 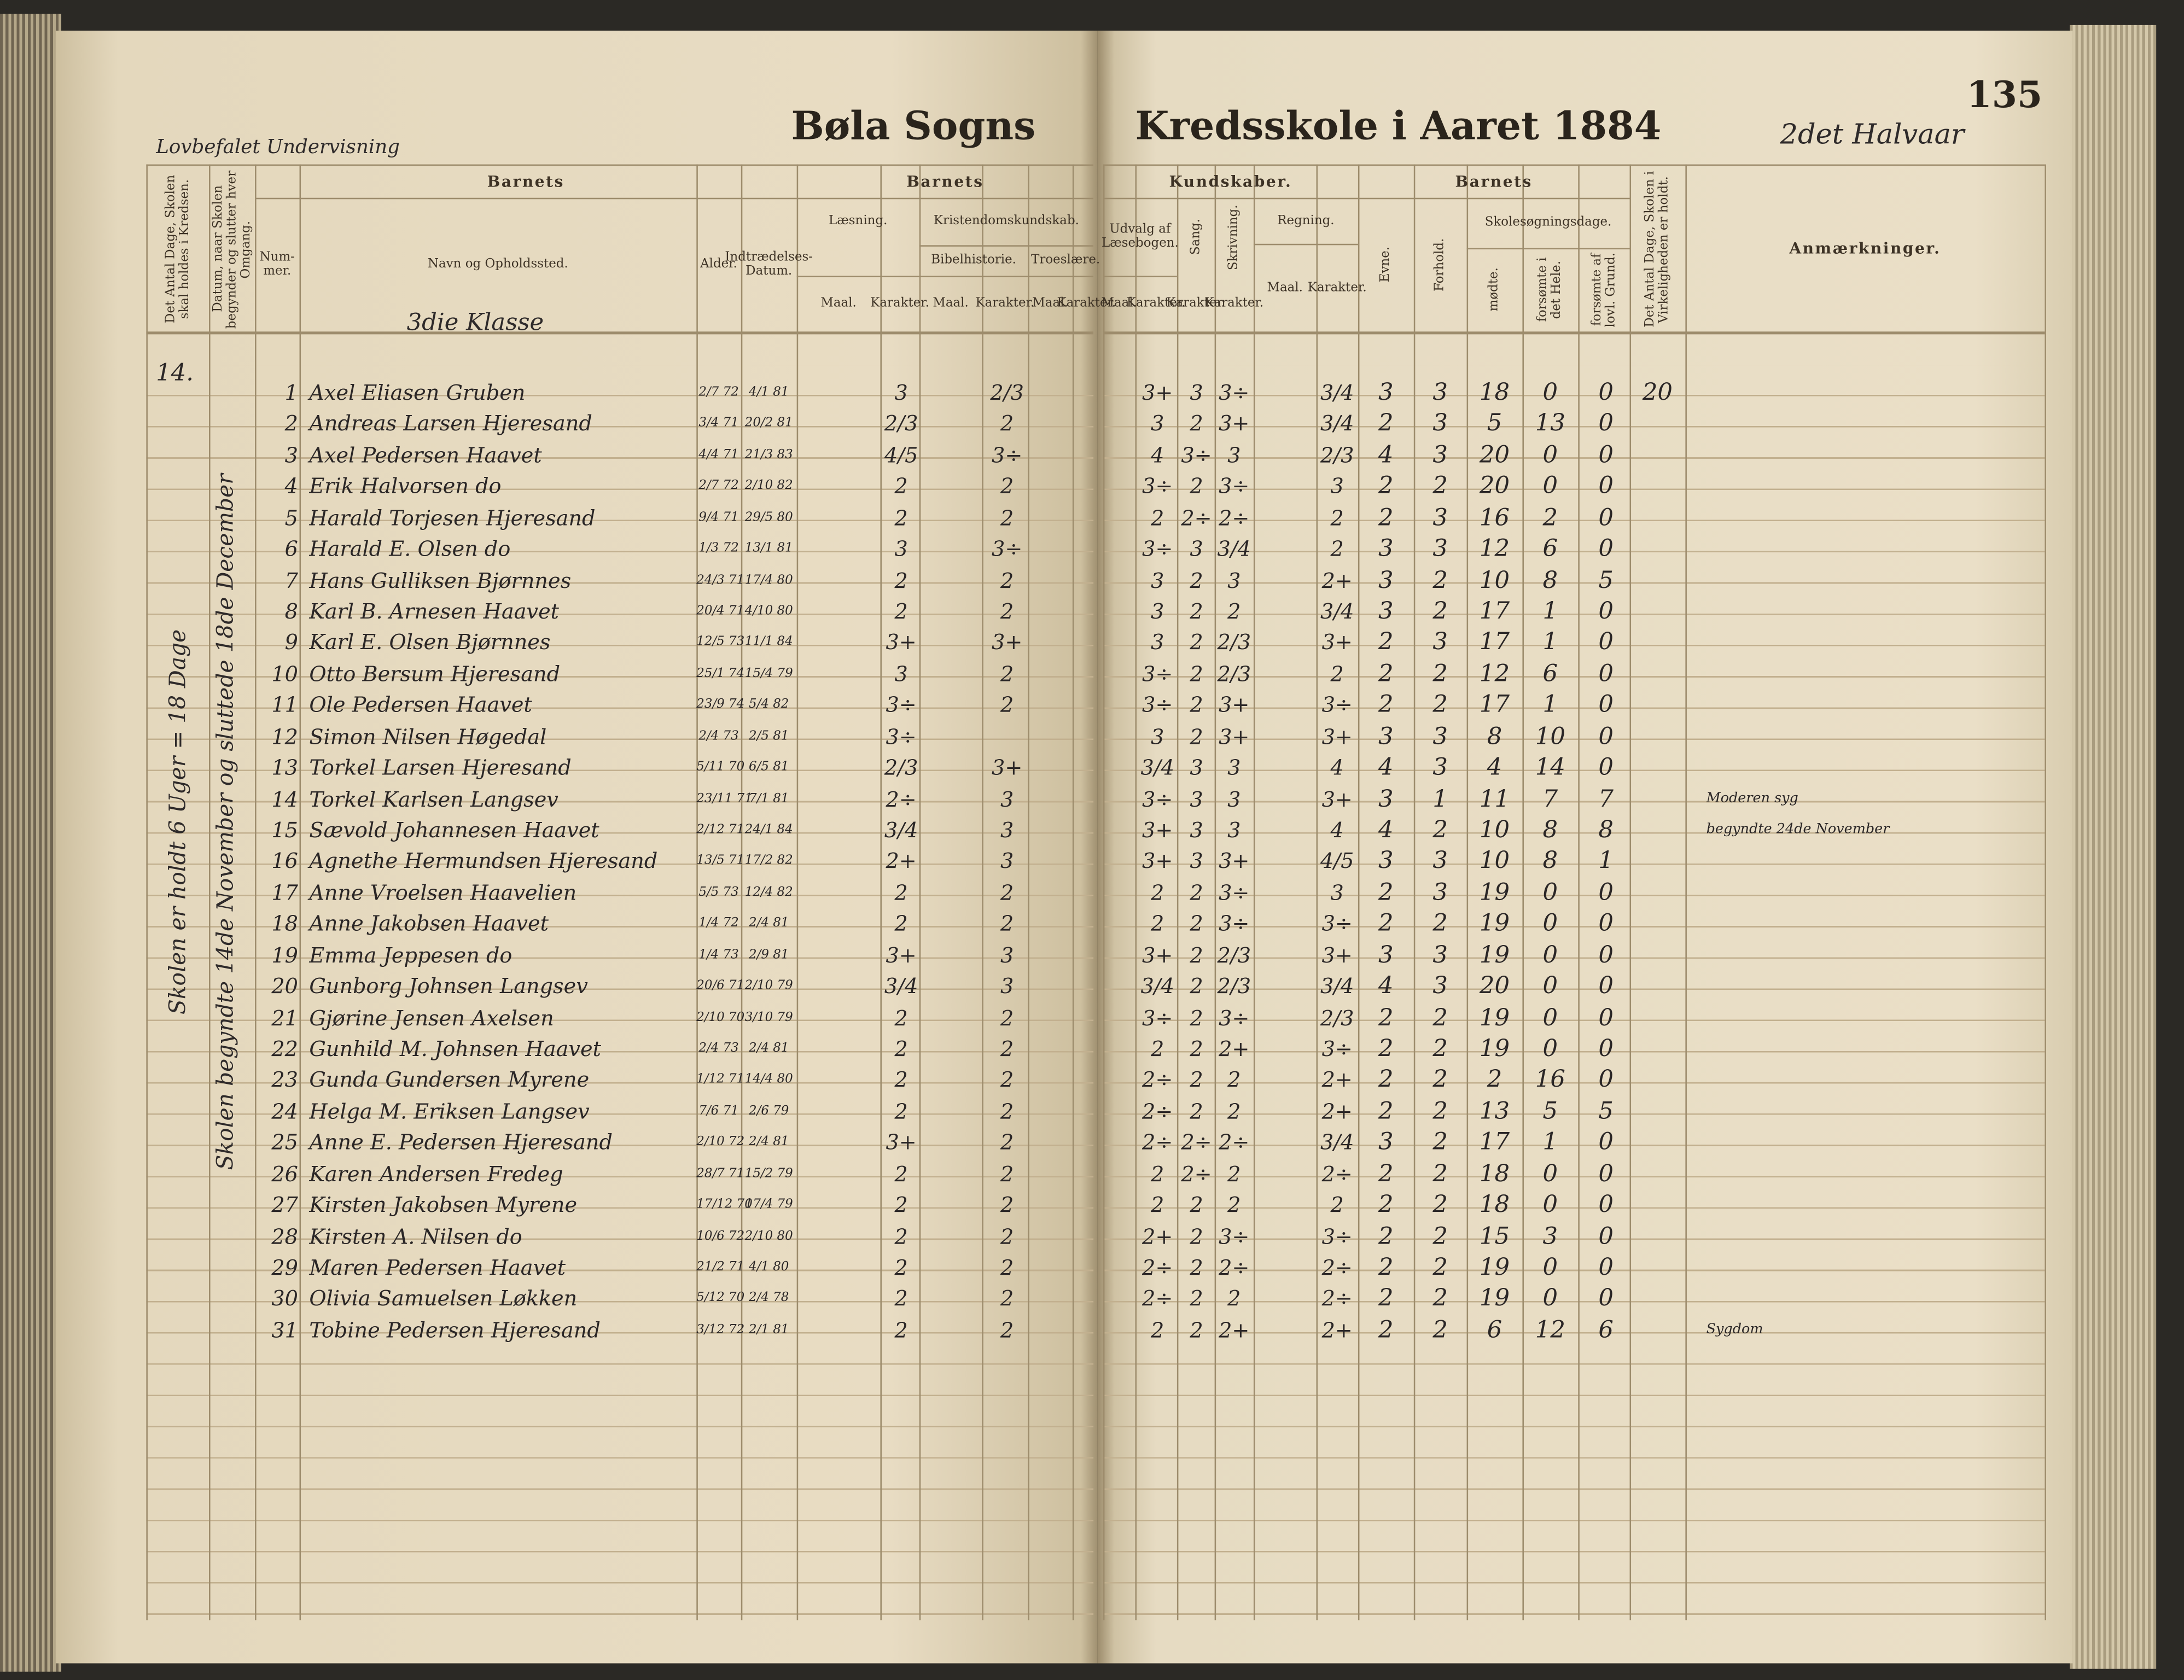 I want to click on column-header: Regning., so click(x=1306, y=221).